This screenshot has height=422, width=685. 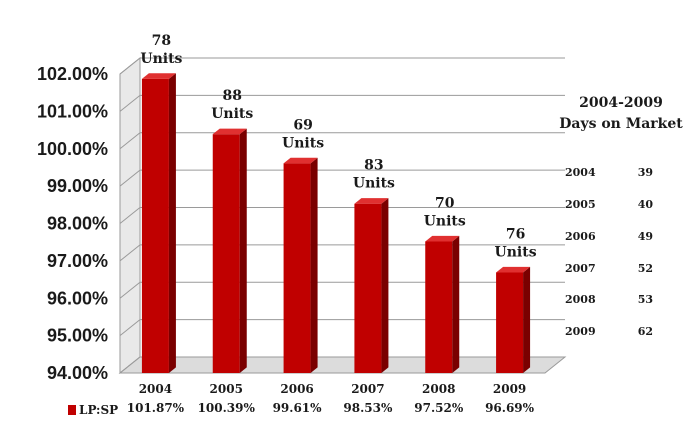 What do you see at coordinates (439, 408) in the screenshot?
I see `x-value-label: 97.52%` at bounding box center [439, 408].